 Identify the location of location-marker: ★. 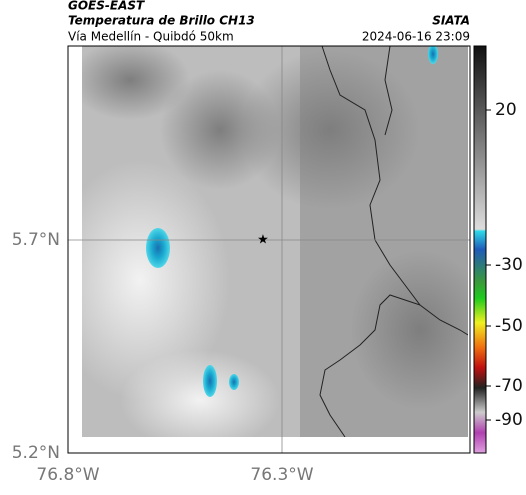
(263, 240).